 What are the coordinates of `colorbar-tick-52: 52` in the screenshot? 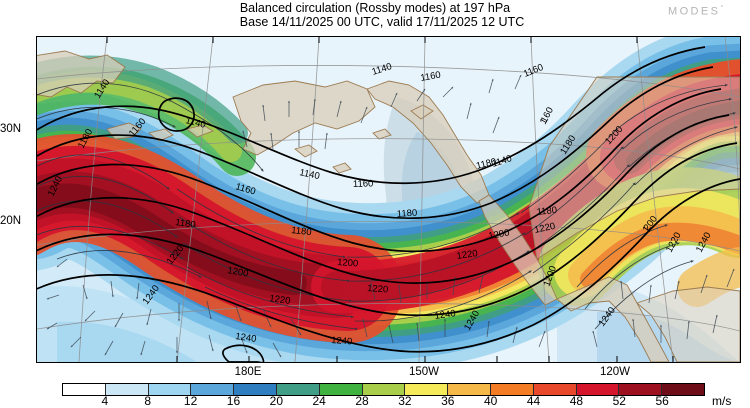 It's located at (619, 401).